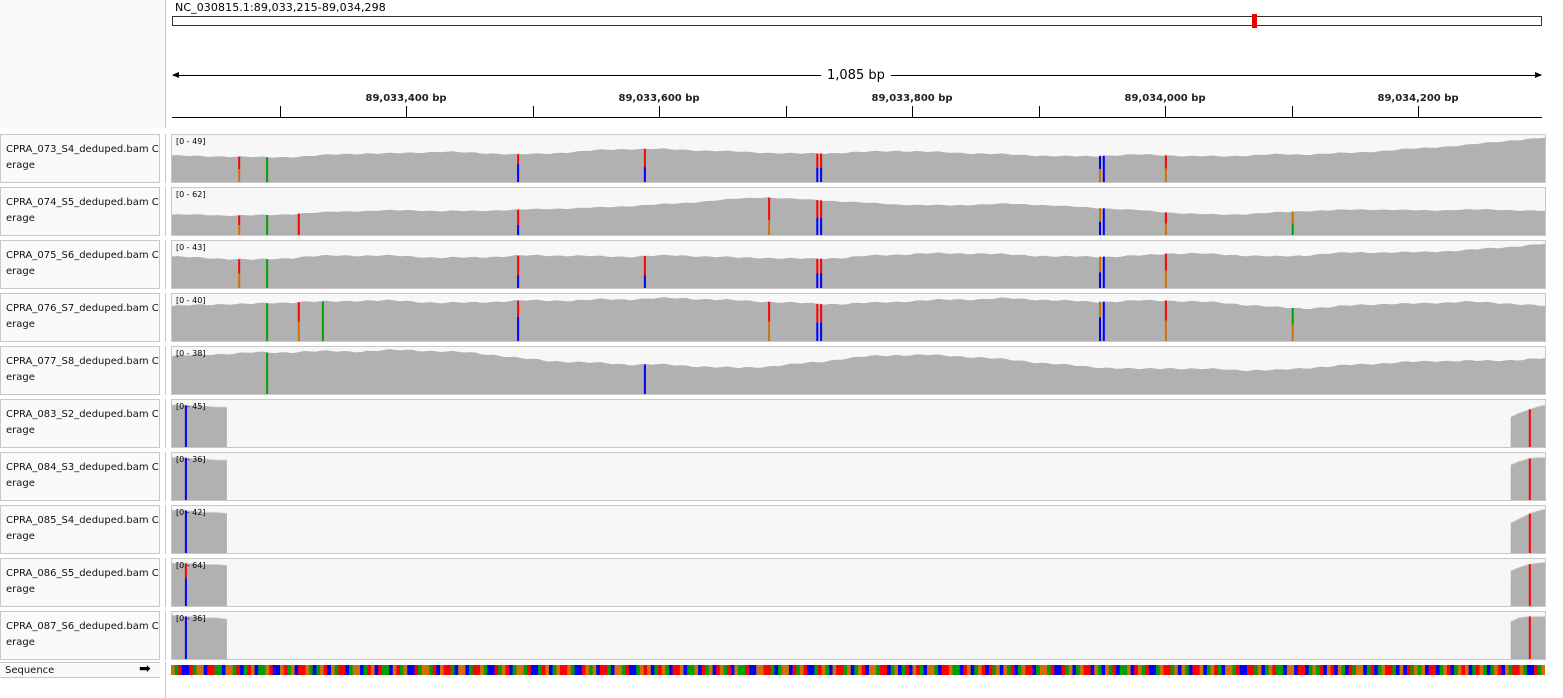 The width and height of the screenshot is (1563, 698). I want to click on coverage-track: [0 - 49], so click(858, 158).